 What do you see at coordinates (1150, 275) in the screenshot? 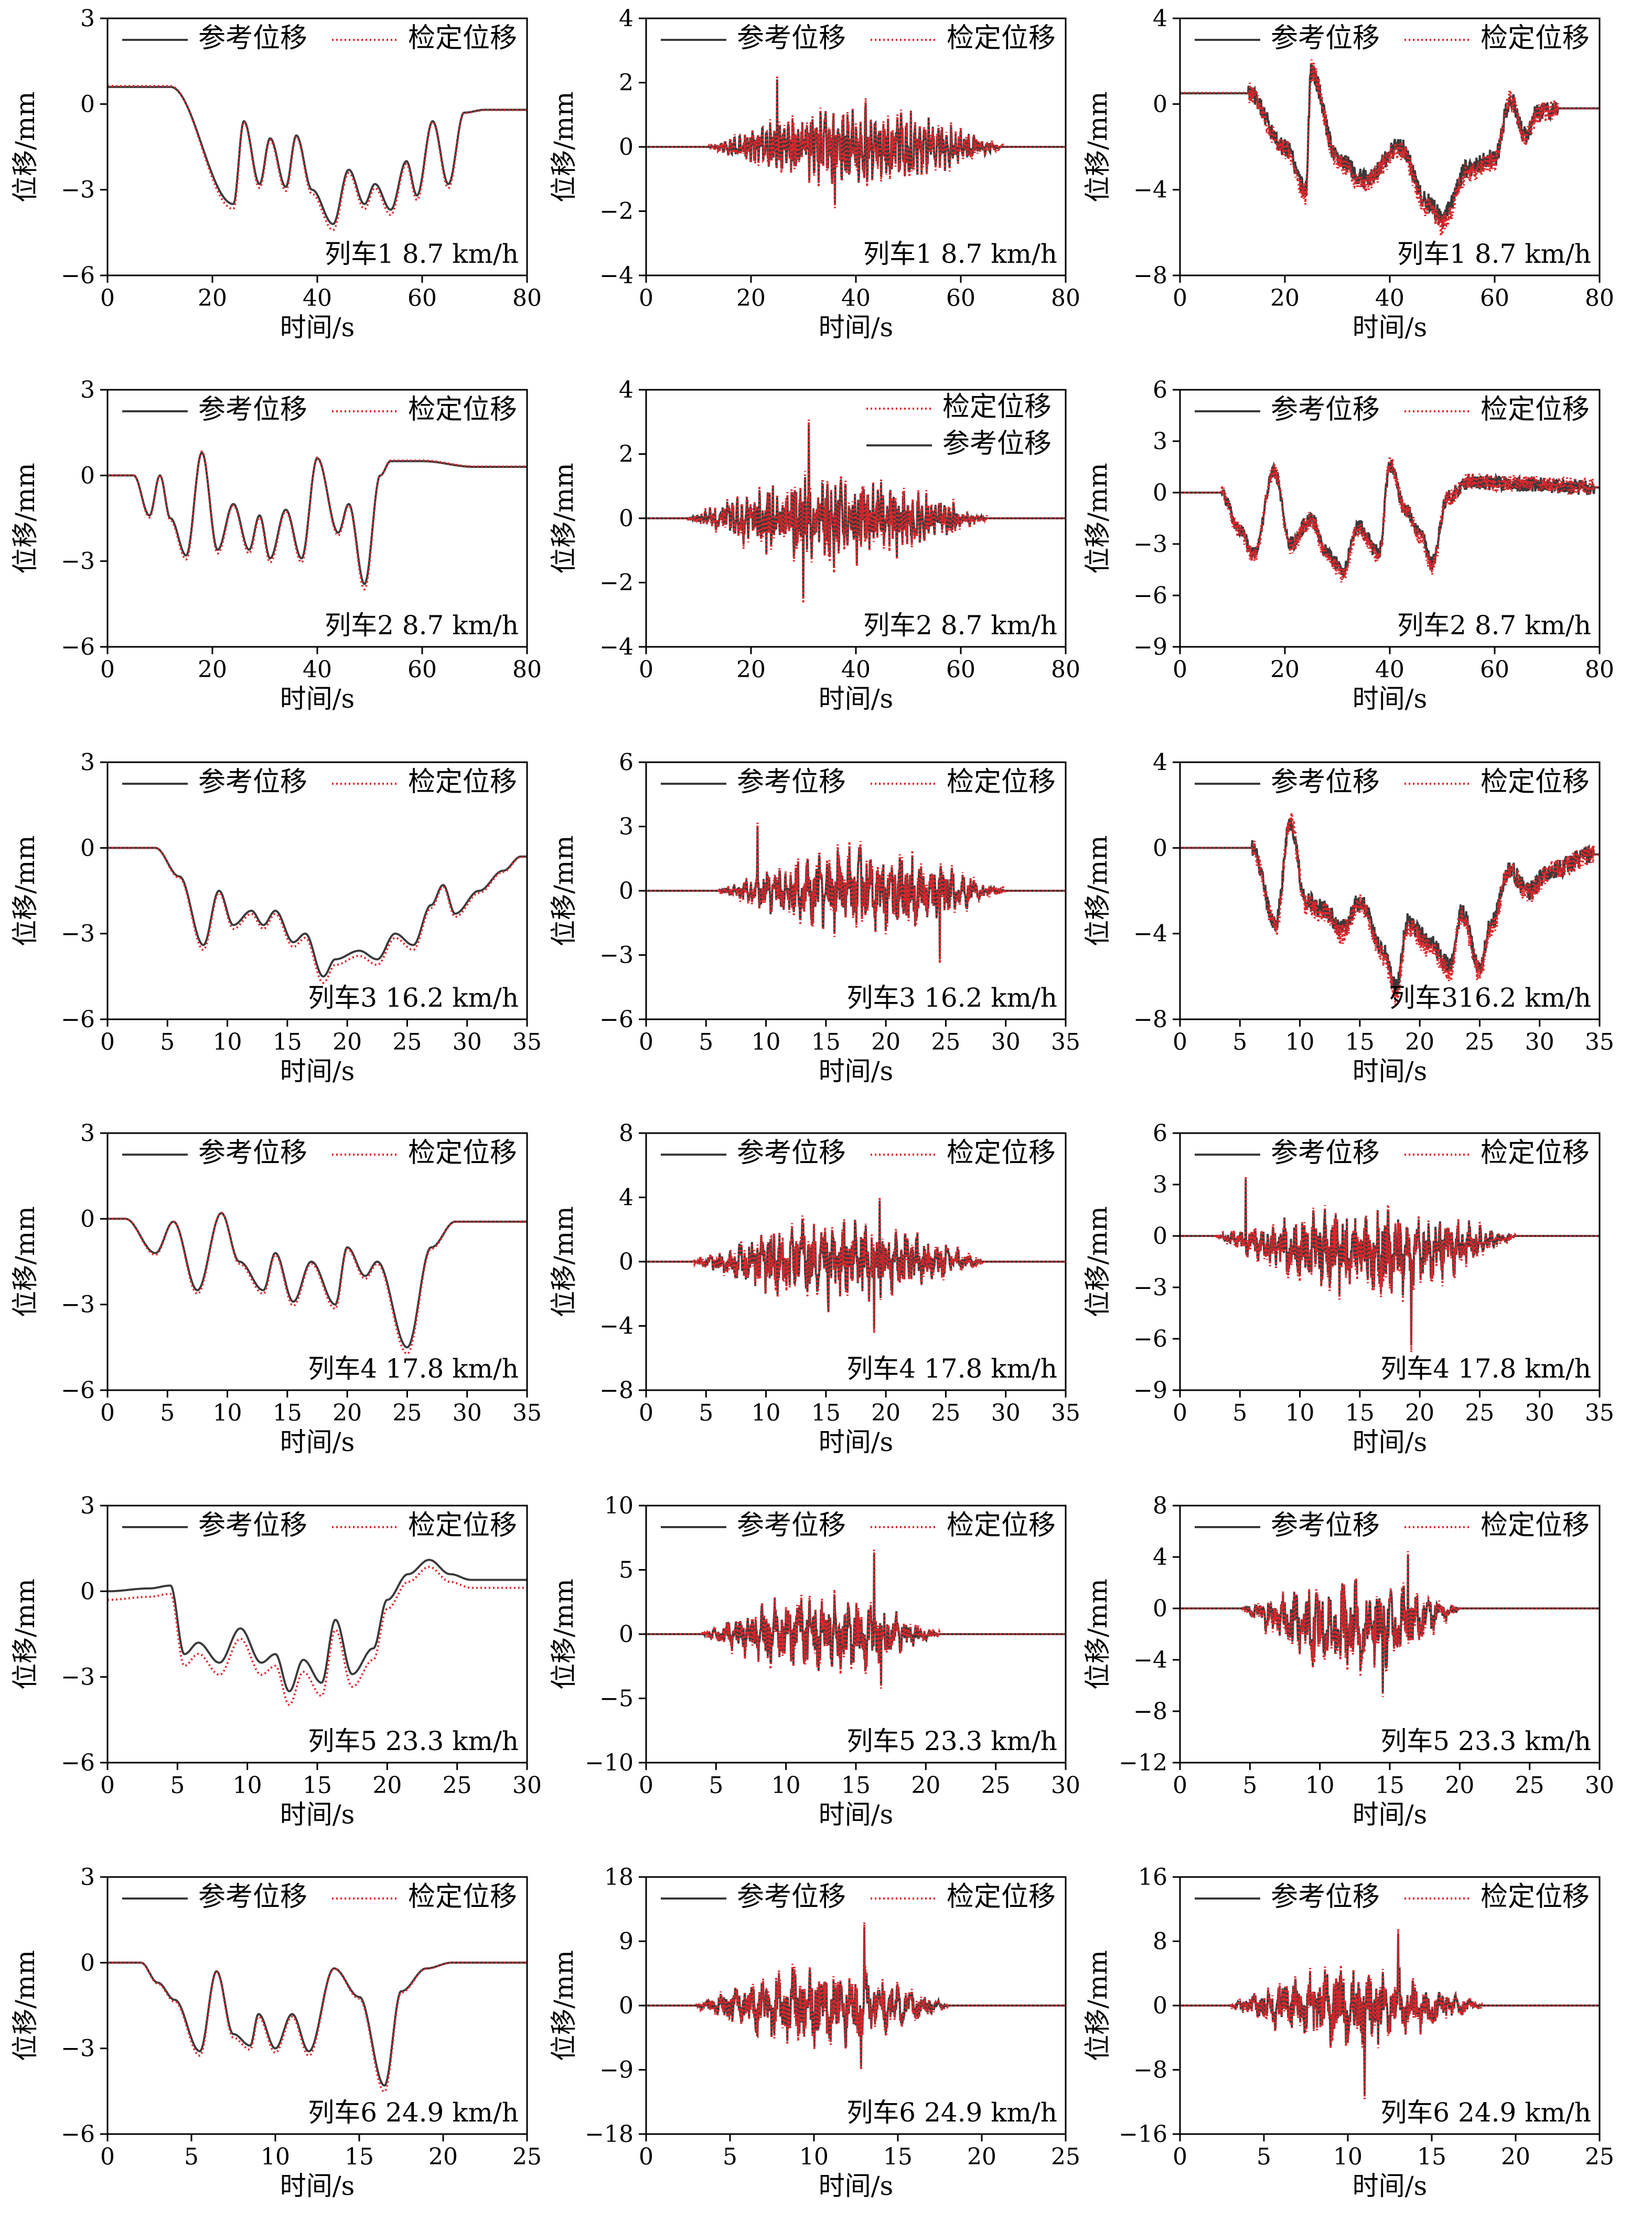
I see `y-tick-label: −8` at bounding box center [1150, 275].